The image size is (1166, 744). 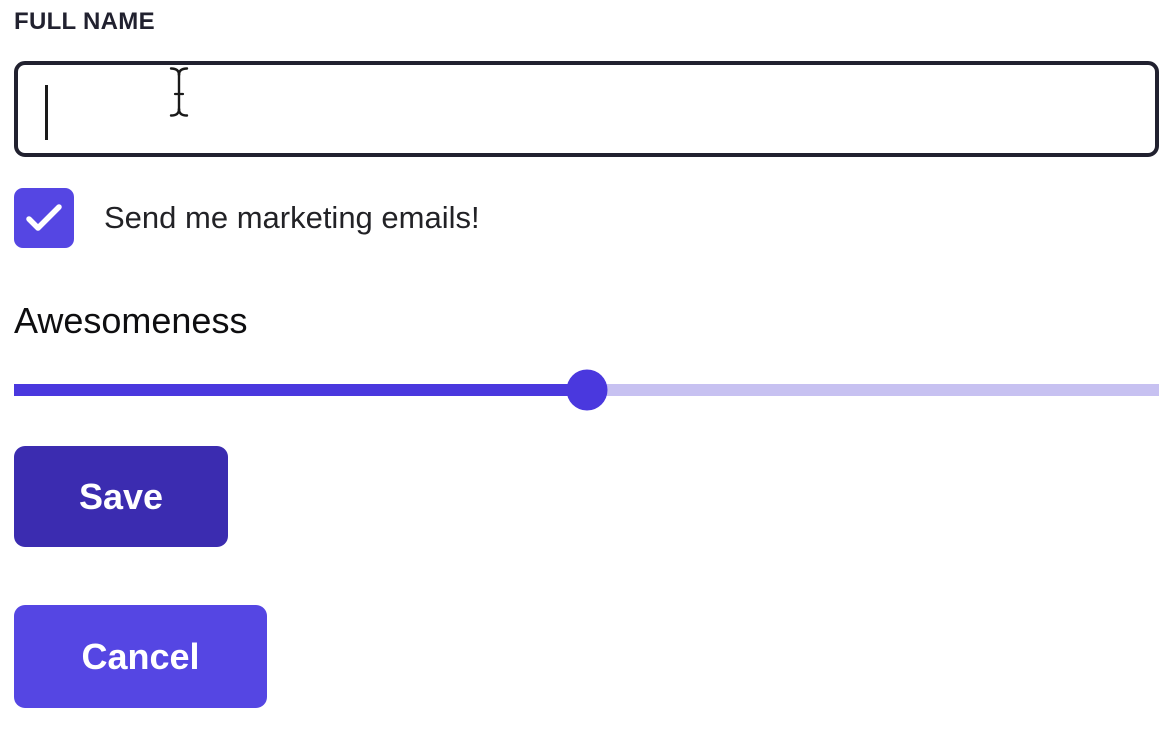 What do you see at coordinates (84, 21) in the screenshot?
I see `full-name-label: FULL NAME` at bounding box center [84, 21].